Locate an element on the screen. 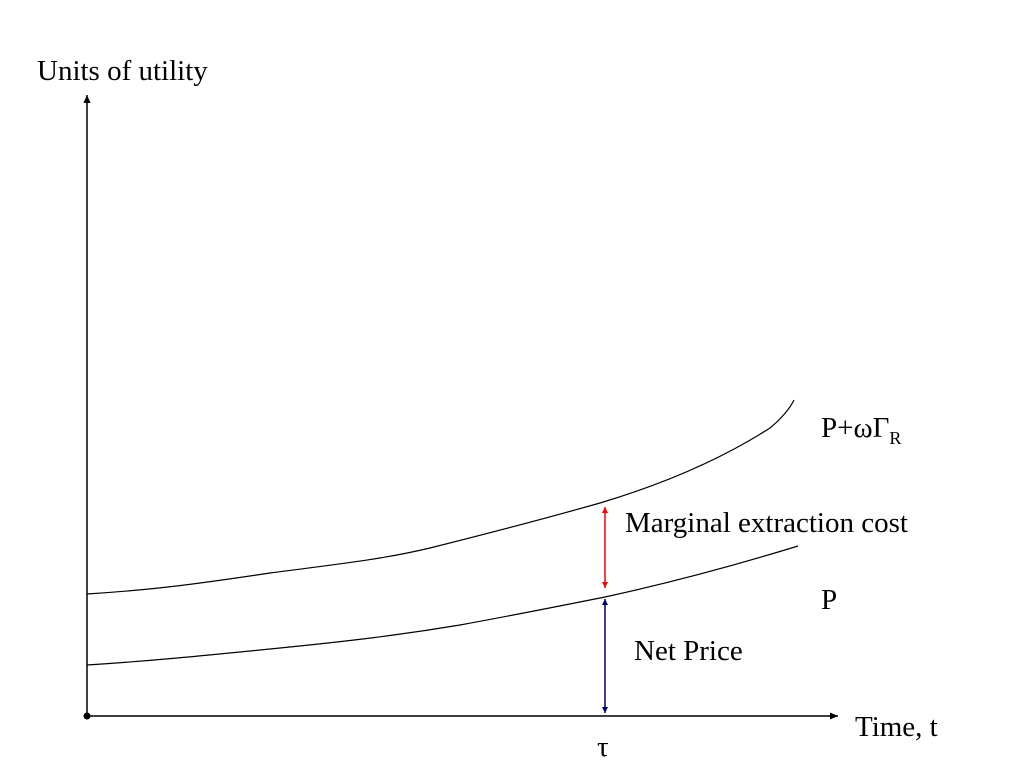 This screenshot has width=1024, height=768. net-price-label: Net Price is located at coordinates (688, 651).